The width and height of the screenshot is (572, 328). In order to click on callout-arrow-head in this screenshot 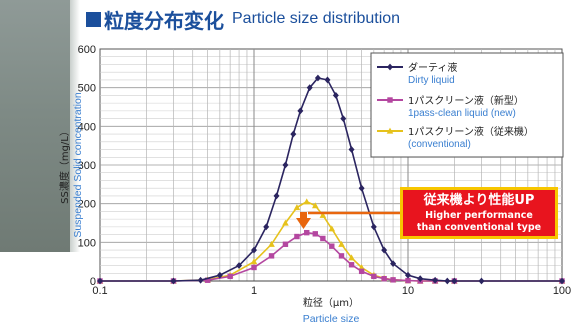, I will do `click(303, 220)`.